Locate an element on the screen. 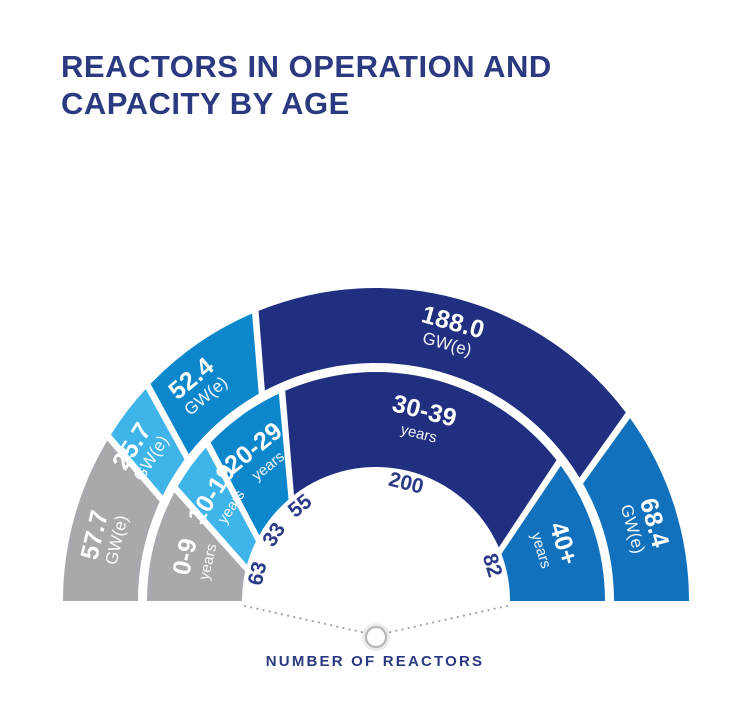  inner-segment-40+ is located at coordinates (553, 533).